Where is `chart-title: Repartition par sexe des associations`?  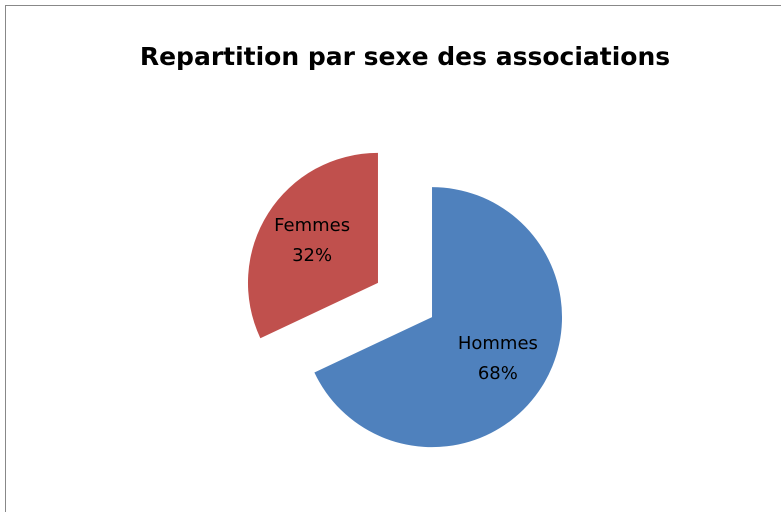 chart-title: Repartition par sexe des associations is located at coordinates (405, 56).